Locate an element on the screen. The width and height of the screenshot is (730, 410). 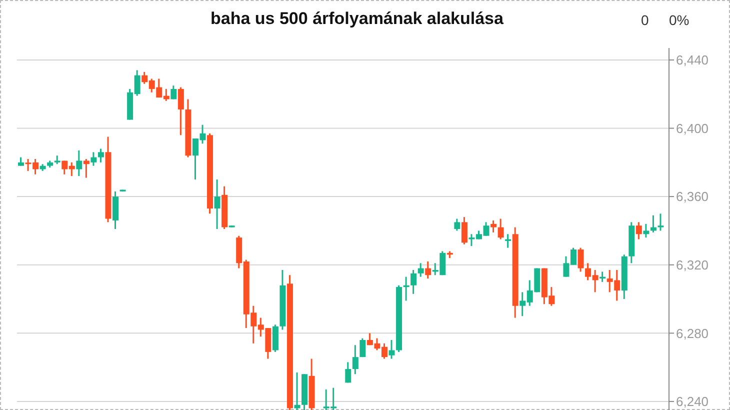
chart-title: baha us 500 árfolyamának alakulása is located at coordinates (357, 18).